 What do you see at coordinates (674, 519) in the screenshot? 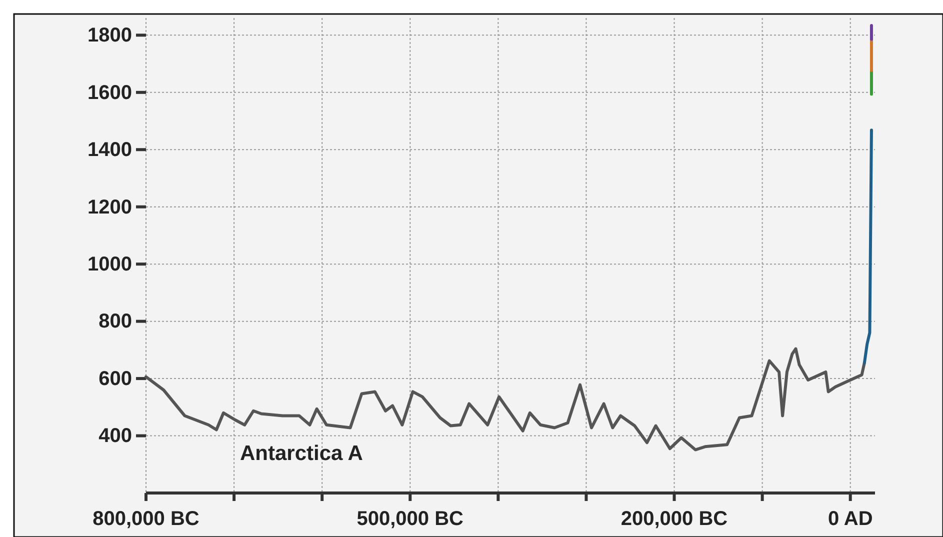
I see `x-tick-label: 200,000 BC` at bounding box center [674, 519].